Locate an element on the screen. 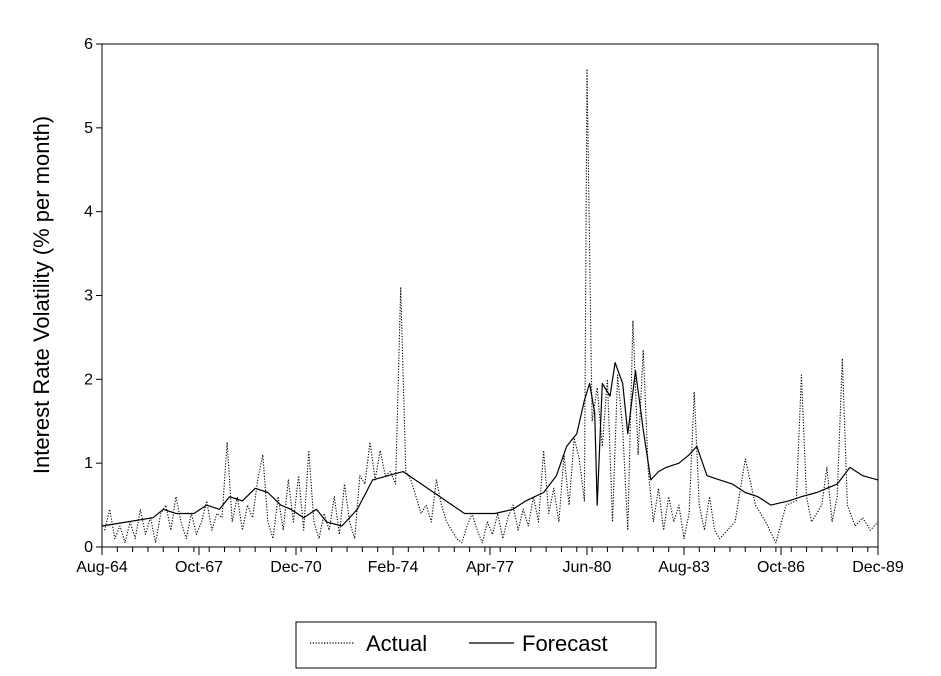 This screenshot has width=941, height=676. x-tick-label: Apr-77 is located at coordinates (490, 567).